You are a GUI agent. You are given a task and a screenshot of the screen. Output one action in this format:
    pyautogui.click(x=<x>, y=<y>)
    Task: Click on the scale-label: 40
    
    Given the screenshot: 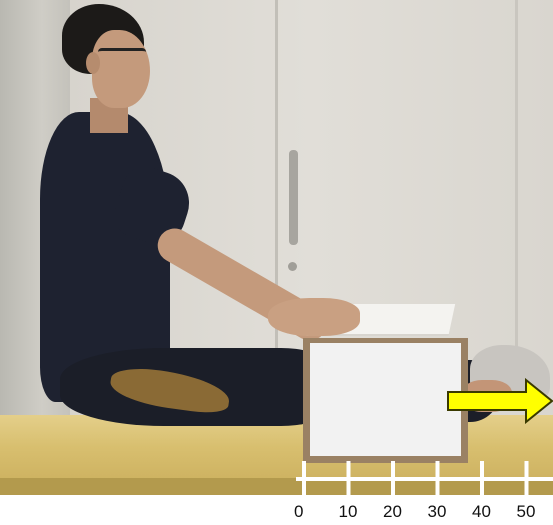 What is the action you would take?
    pyautogui.click(x=481, y=511)
    